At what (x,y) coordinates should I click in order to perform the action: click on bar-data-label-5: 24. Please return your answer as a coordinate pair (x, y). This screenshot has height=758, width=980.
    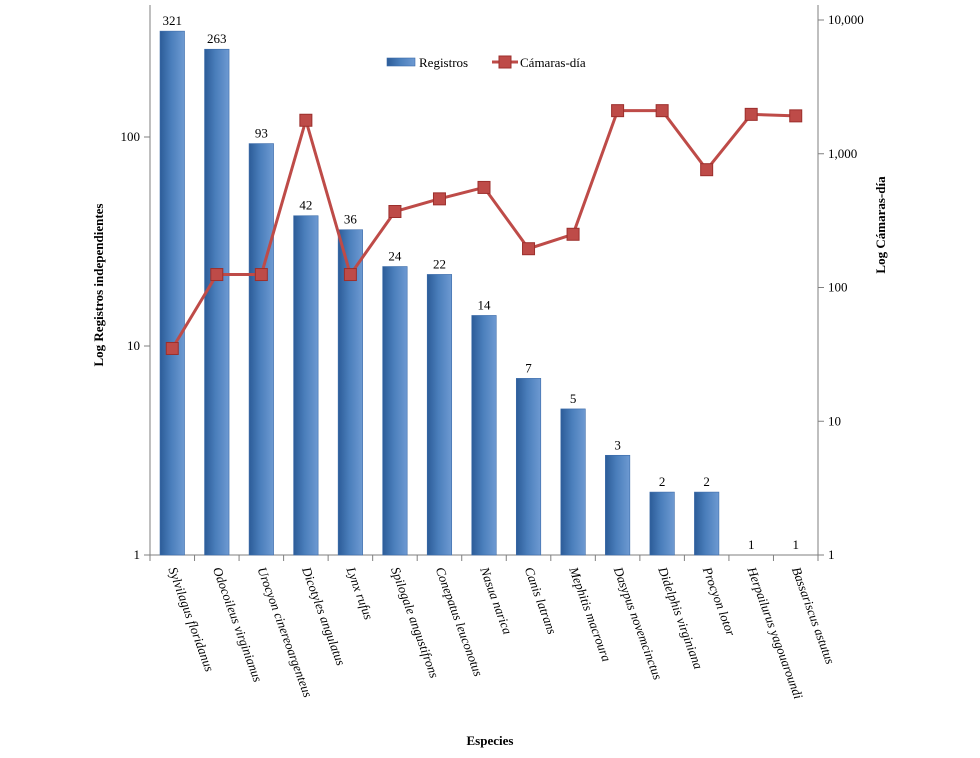
    Looking at the image, I should click on (395, 256).